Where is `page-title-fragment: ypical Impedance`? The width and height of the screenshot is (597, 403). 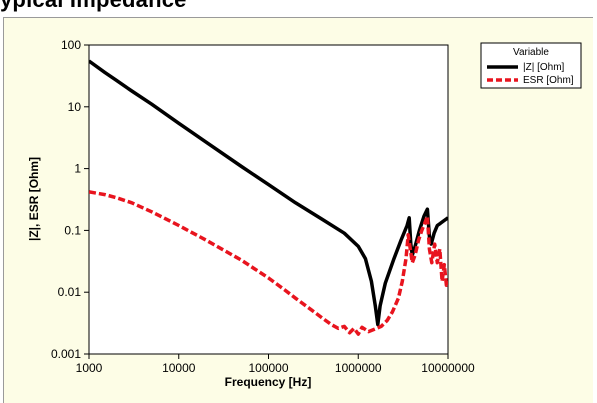 page-title-fragment: ypical Impedance is located at coordinates (93, 6).